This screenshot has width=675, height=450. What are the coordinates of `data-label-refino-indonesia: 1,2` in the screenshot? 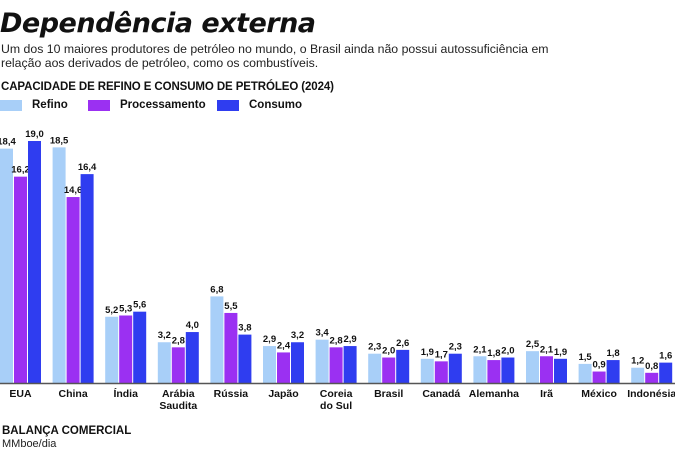 It's located at (637, 361).